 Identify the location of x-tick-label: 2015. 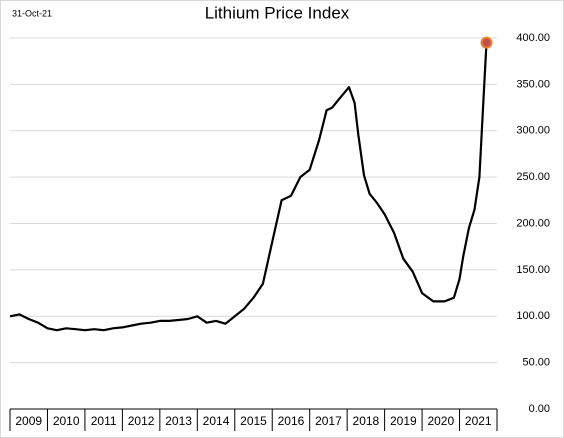
(253, 421).